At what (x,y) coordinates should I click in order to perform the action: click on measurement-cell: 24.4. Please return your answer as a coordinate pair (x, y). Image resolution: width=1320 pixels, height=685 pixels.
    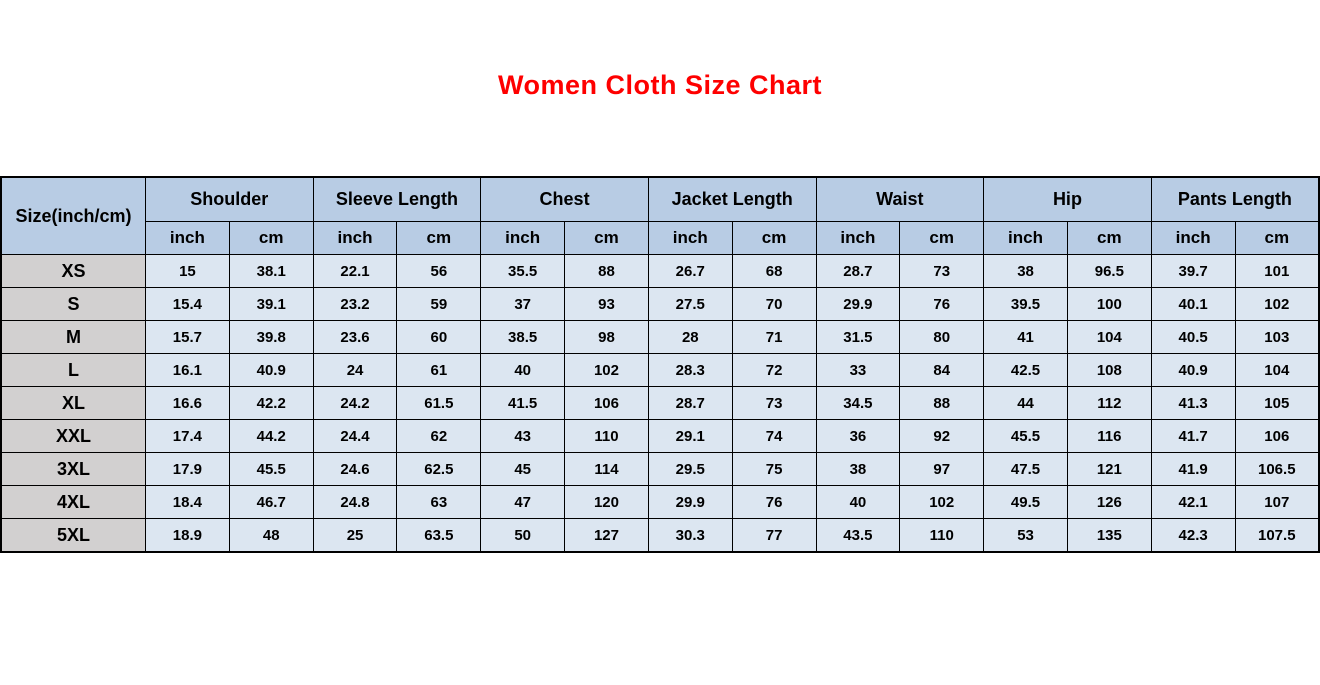
    Looking at the image, I should click on (355, 436).